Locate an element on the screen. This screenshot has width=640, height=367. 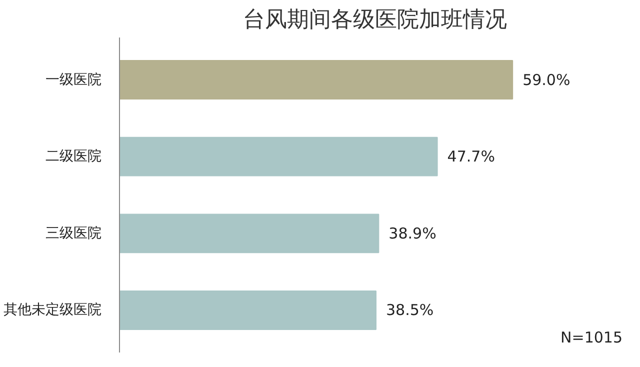
text: N=1015 is located at coordinates (591, 337).